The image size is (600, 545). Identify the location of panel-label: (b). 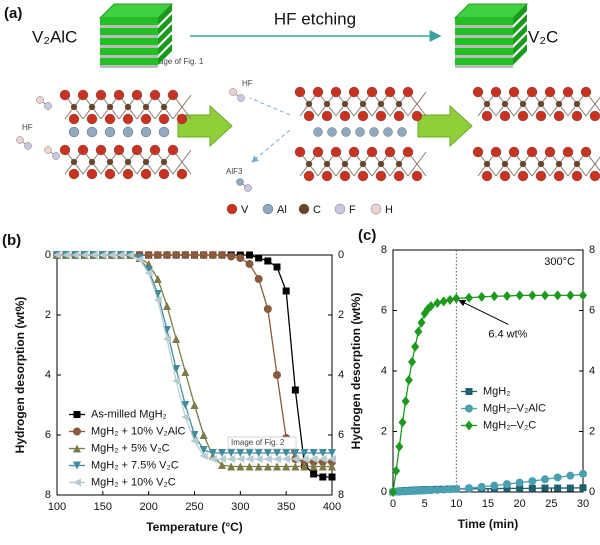
(11, 240).